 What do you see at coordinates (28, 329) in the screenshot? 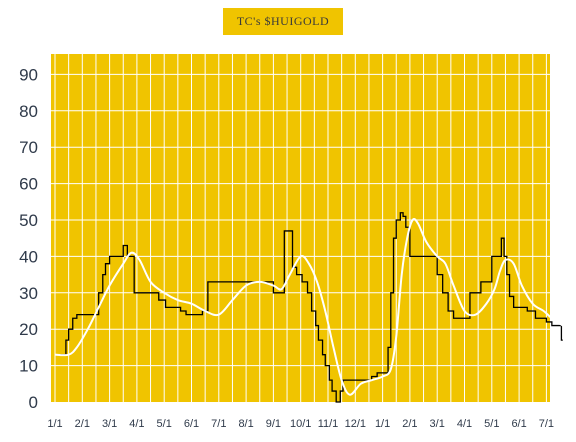
I see `y-tick-label: 20` at bounding box center [28, 329].